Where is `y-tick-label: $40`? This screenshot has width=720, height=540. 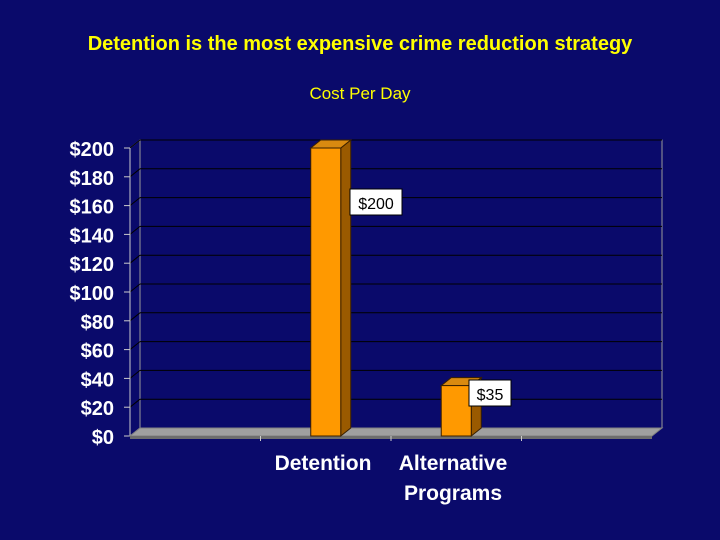
y-tick-label: $40 is located at coordinates (97, 380).